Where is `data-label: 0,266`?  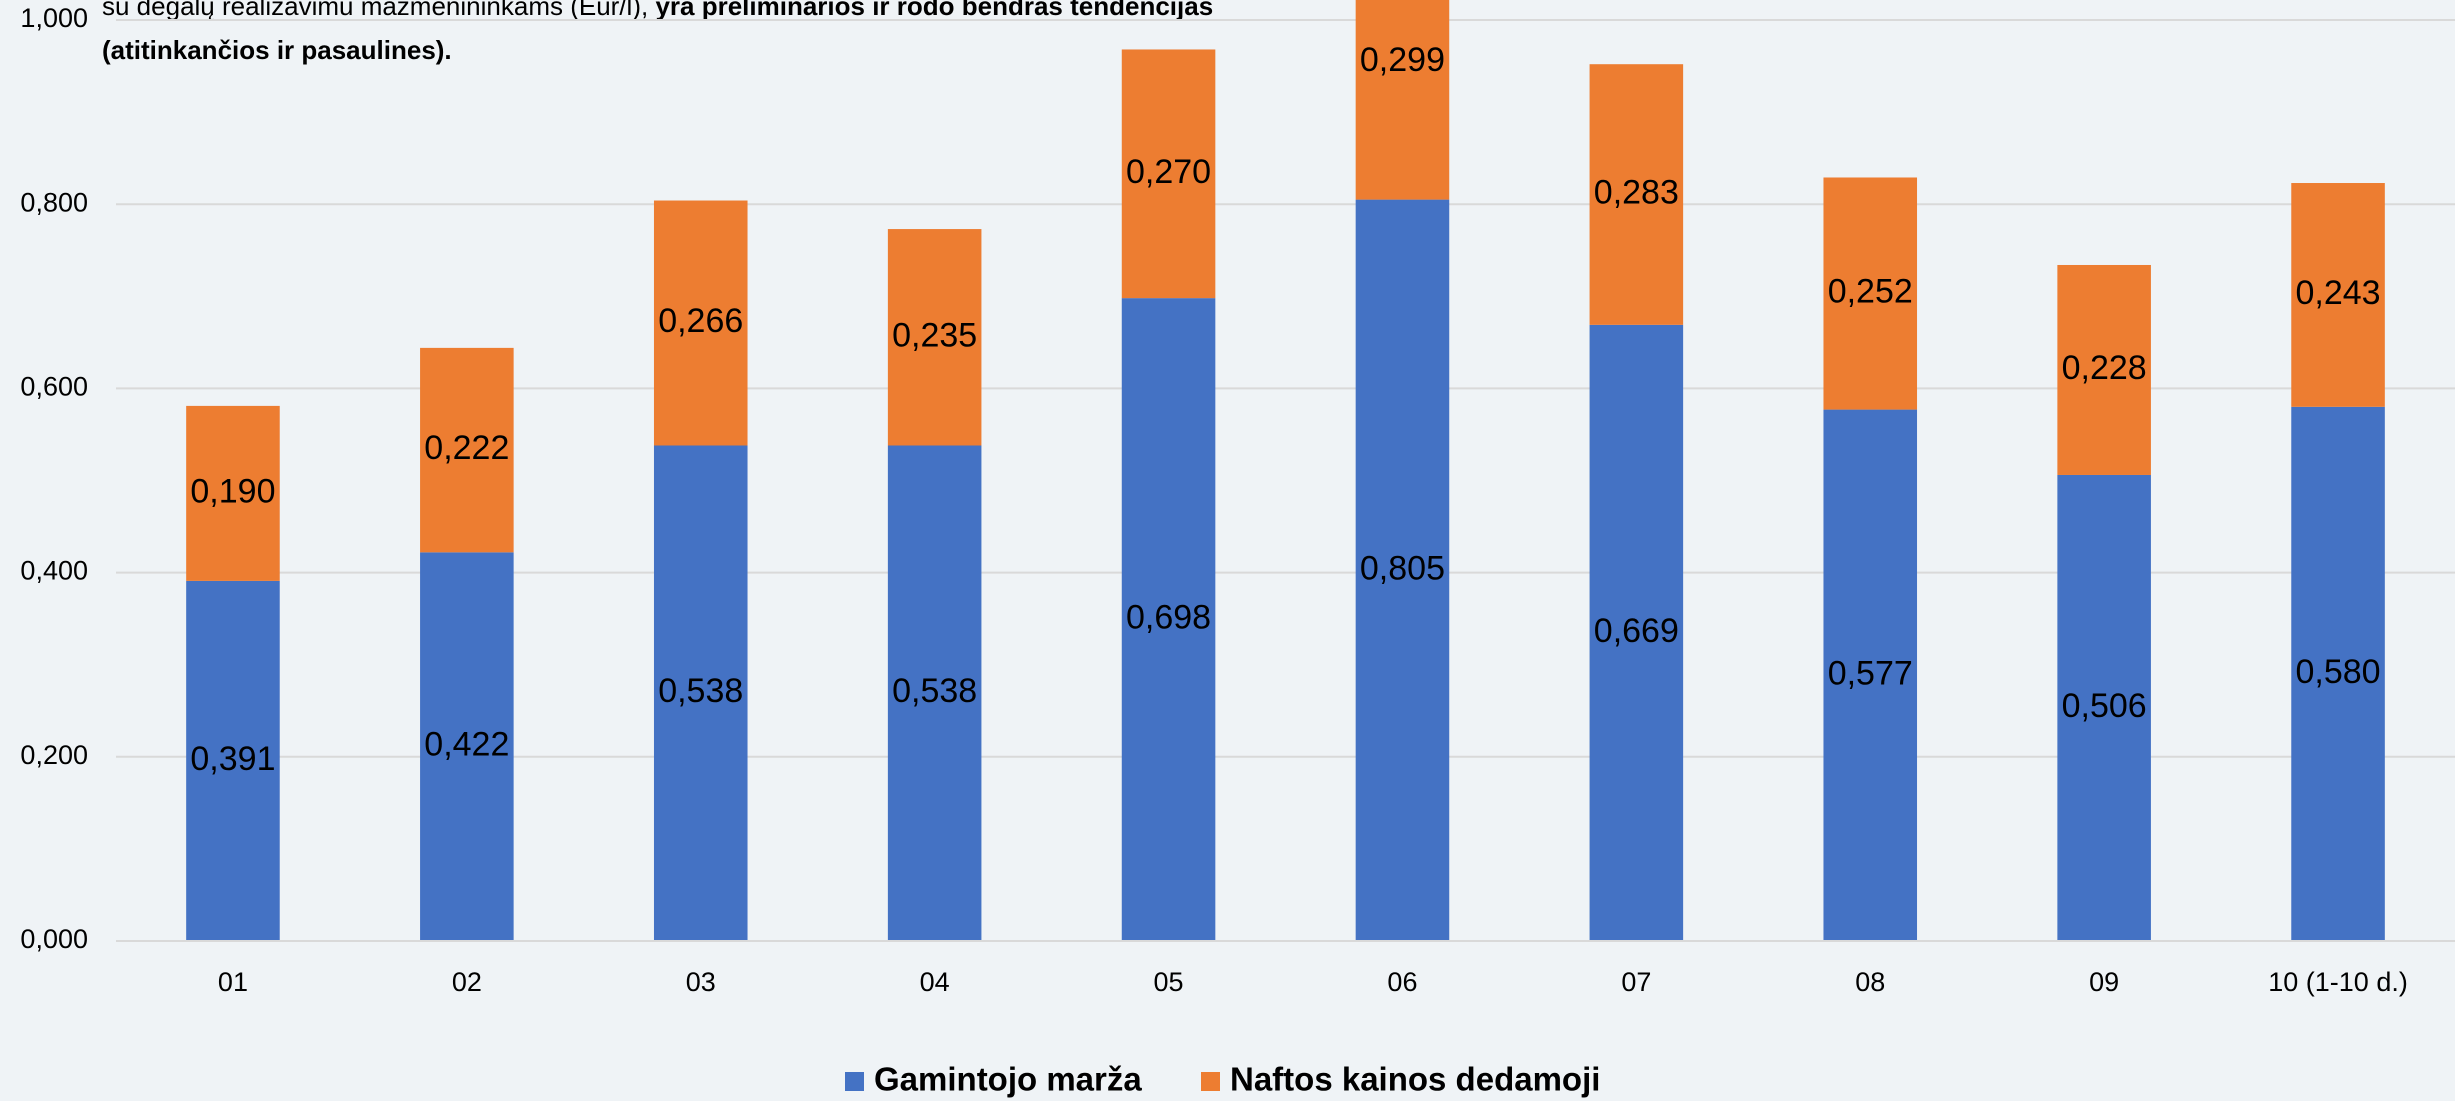 data-label: 0,266 is located at coordinates (700, 321).